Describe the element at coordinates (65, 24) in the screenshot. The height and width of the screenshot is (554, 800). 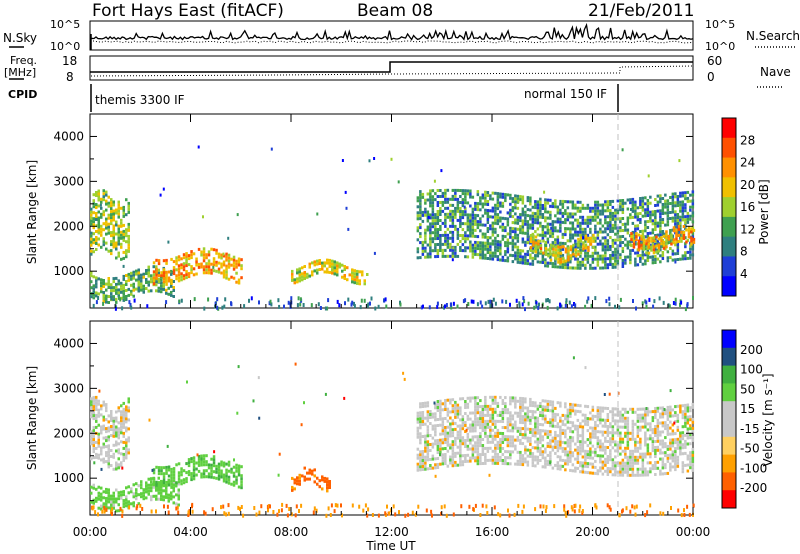
I see `nsky-tick-high: 10^5` at that location.